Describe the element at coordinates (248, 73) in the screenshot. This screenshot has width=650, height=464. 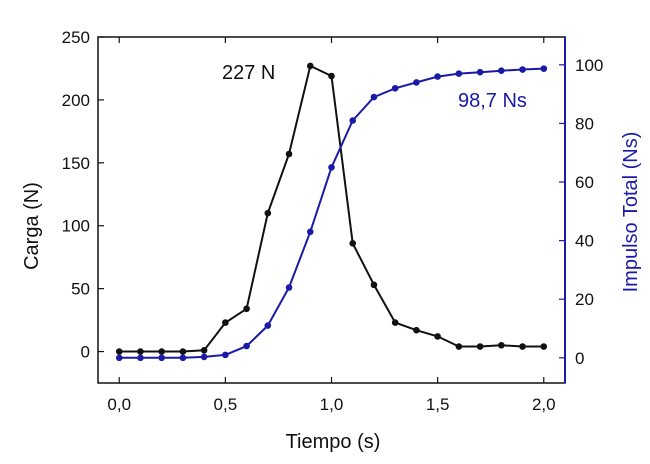
I see `peak-load-annotation: 227 N` at that location.